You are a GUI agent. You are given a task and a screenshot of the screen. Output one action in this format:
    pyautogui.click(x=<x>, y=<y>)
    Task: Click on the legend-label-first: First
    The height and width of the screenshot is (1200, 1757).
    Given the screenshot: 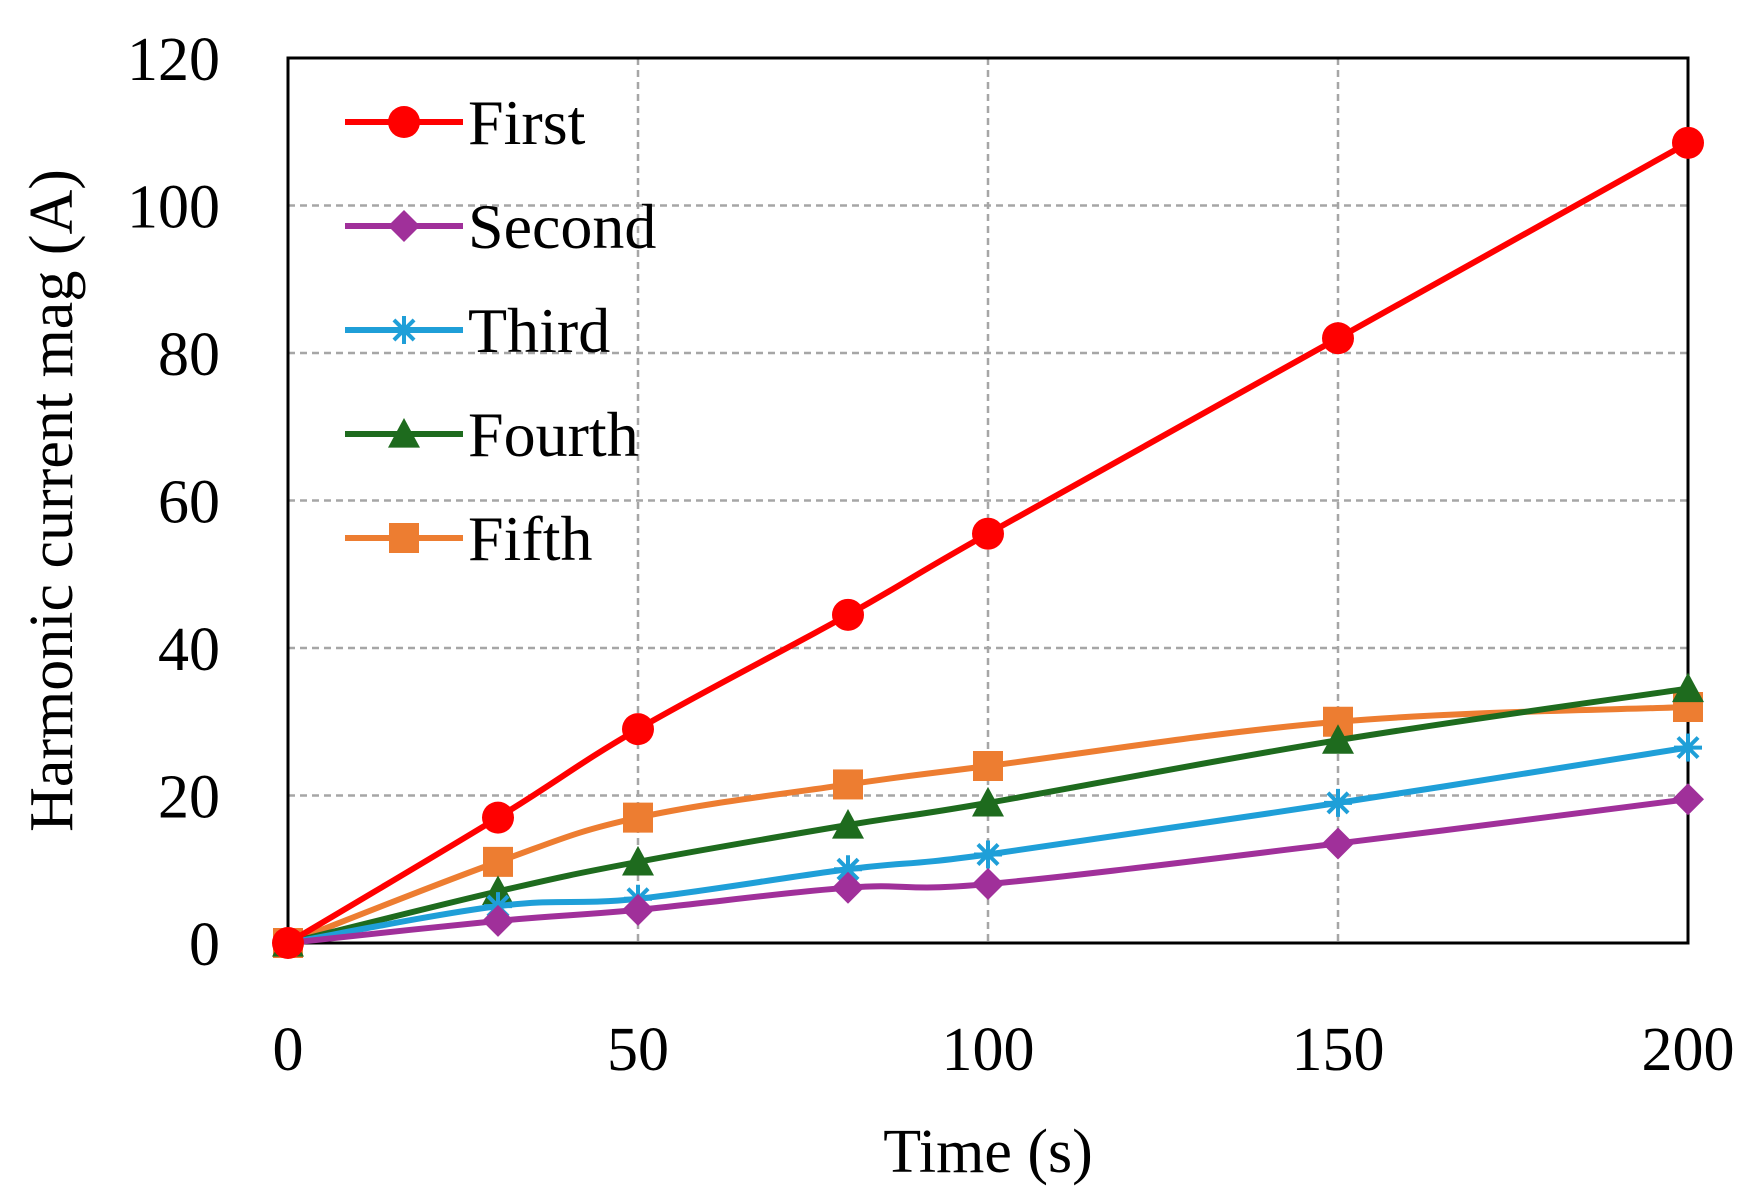 What is the action you would take?
    pyautogui.click(x=527, y=122)
    